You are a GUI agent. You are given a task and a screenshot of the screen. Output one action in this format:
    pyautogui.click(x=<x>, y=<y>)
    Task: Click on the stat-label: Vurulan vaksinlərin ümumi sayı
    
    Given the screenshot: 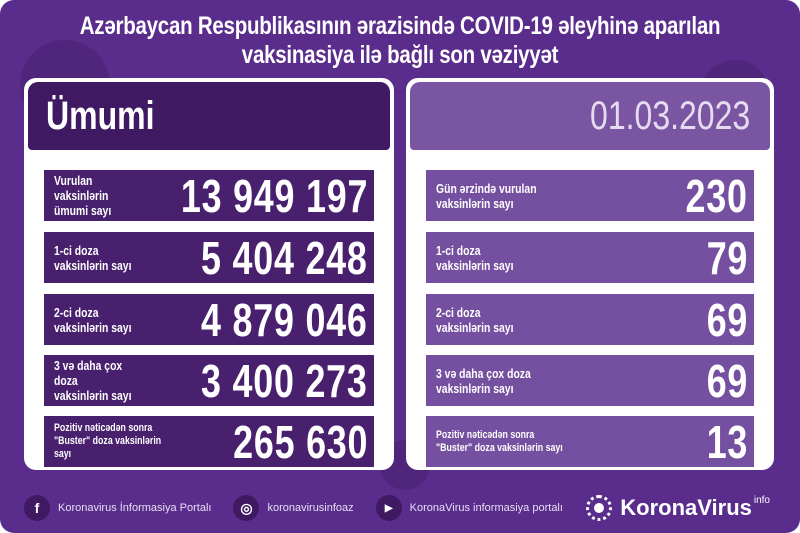 What is the action you would take?
    pyautogui.click(x=83, y=195)
    